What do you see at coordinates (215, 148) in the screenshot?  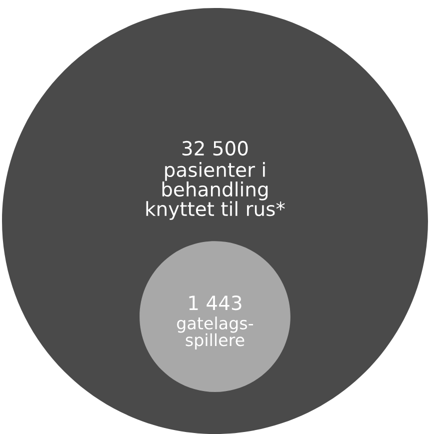 I see `data-label: 32 500` at bounding box center [215, 148].